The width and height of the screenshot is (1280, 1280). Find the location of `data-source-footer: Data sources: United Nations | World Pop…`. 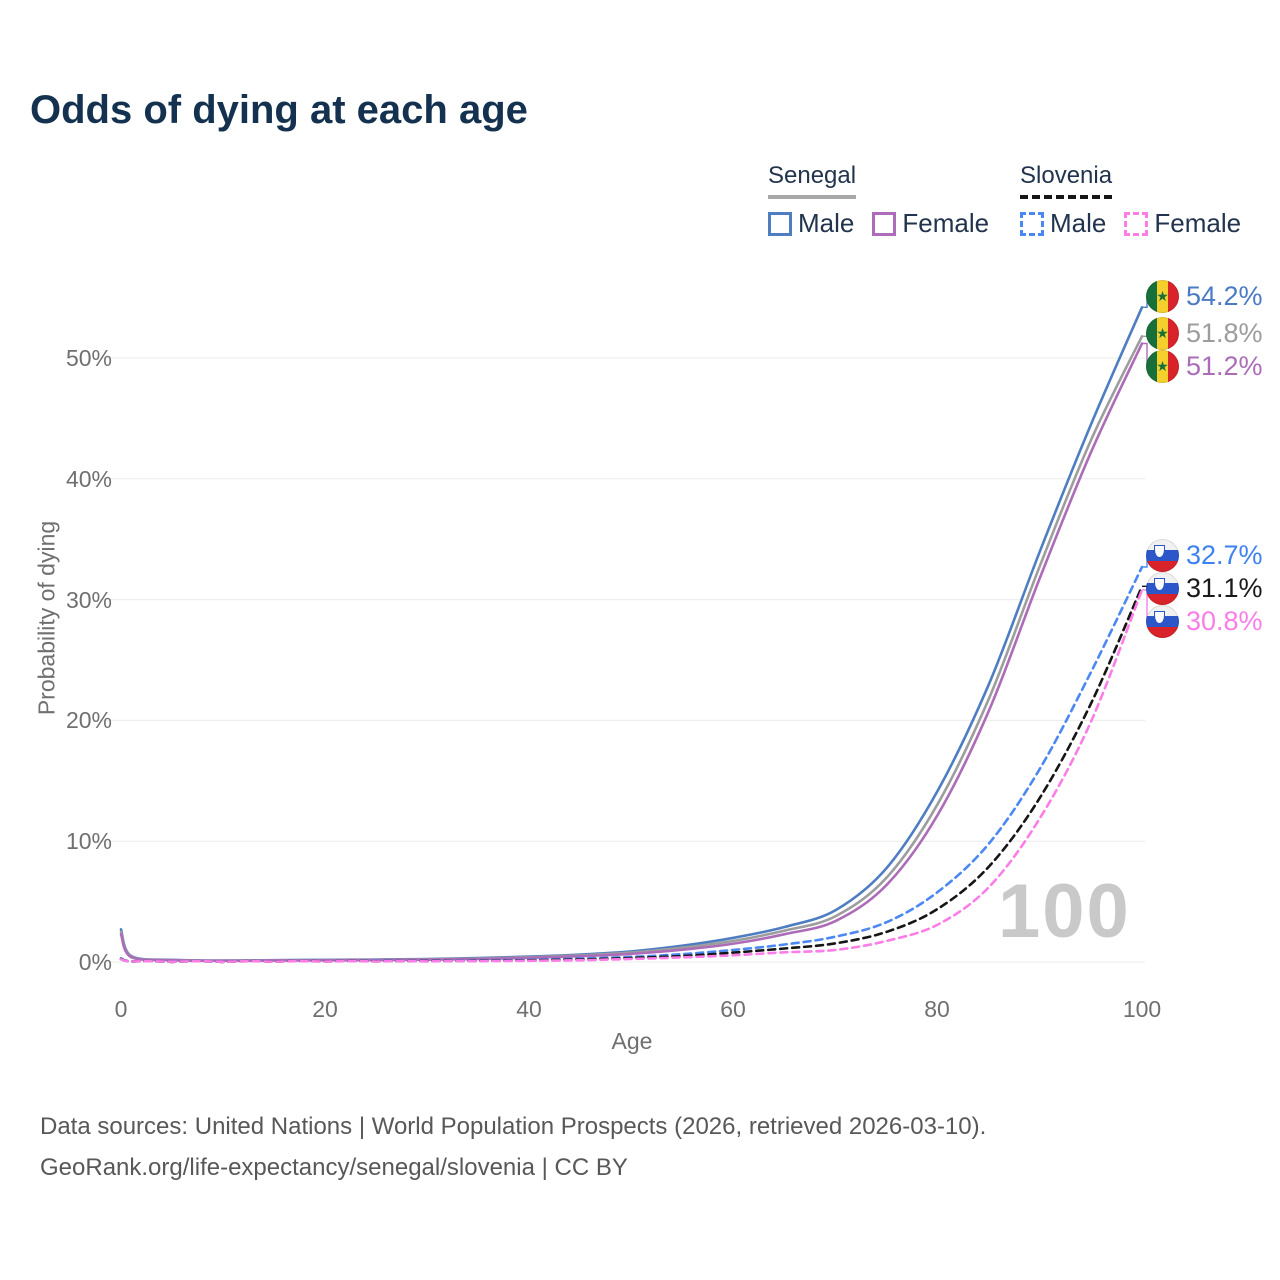

data-source-footer: Data sources: United Nations | World Pop… is located at coordinates (513, 1147).